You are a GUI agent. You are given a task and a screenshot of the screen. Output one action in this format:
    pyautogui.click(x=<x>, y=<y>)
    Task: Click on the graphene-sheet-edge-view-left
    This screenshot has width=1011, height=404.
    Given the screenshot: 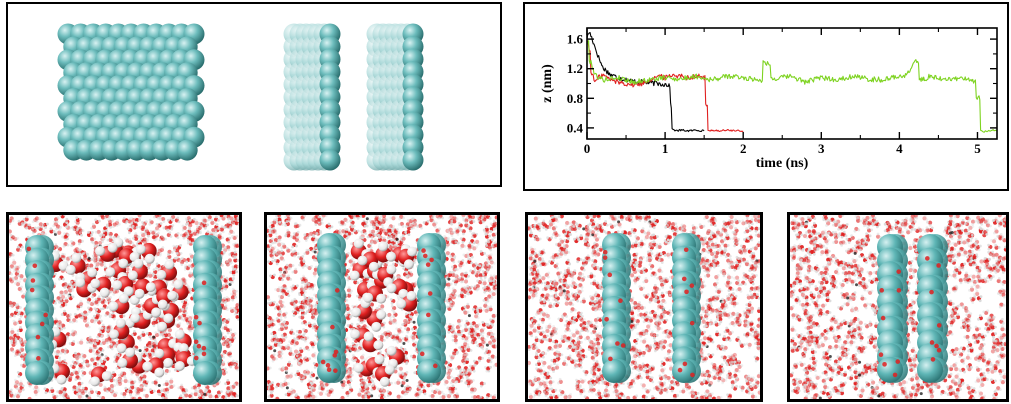 What is the action you would take?
    pyautogui.click(x=312, y=97)
    